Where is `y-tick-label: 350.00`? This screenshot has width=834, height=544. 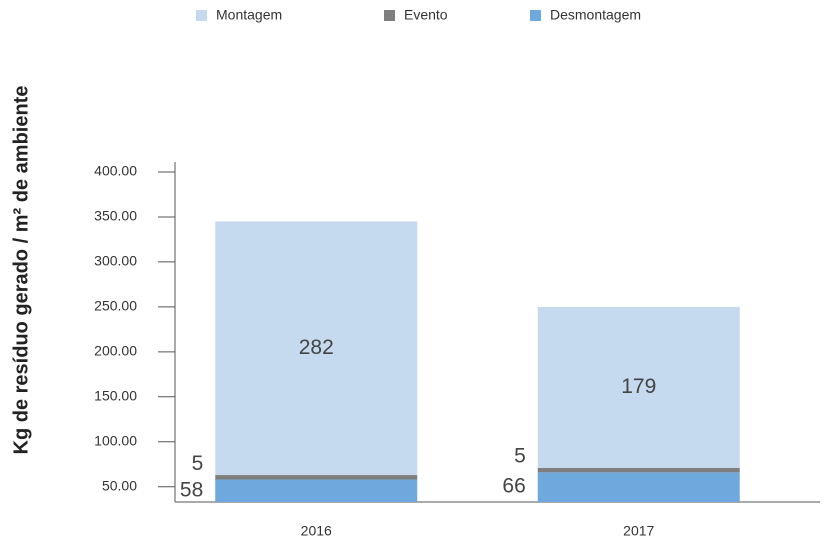 y-tick-label: 350.00 is located at coordinates (115, 216).